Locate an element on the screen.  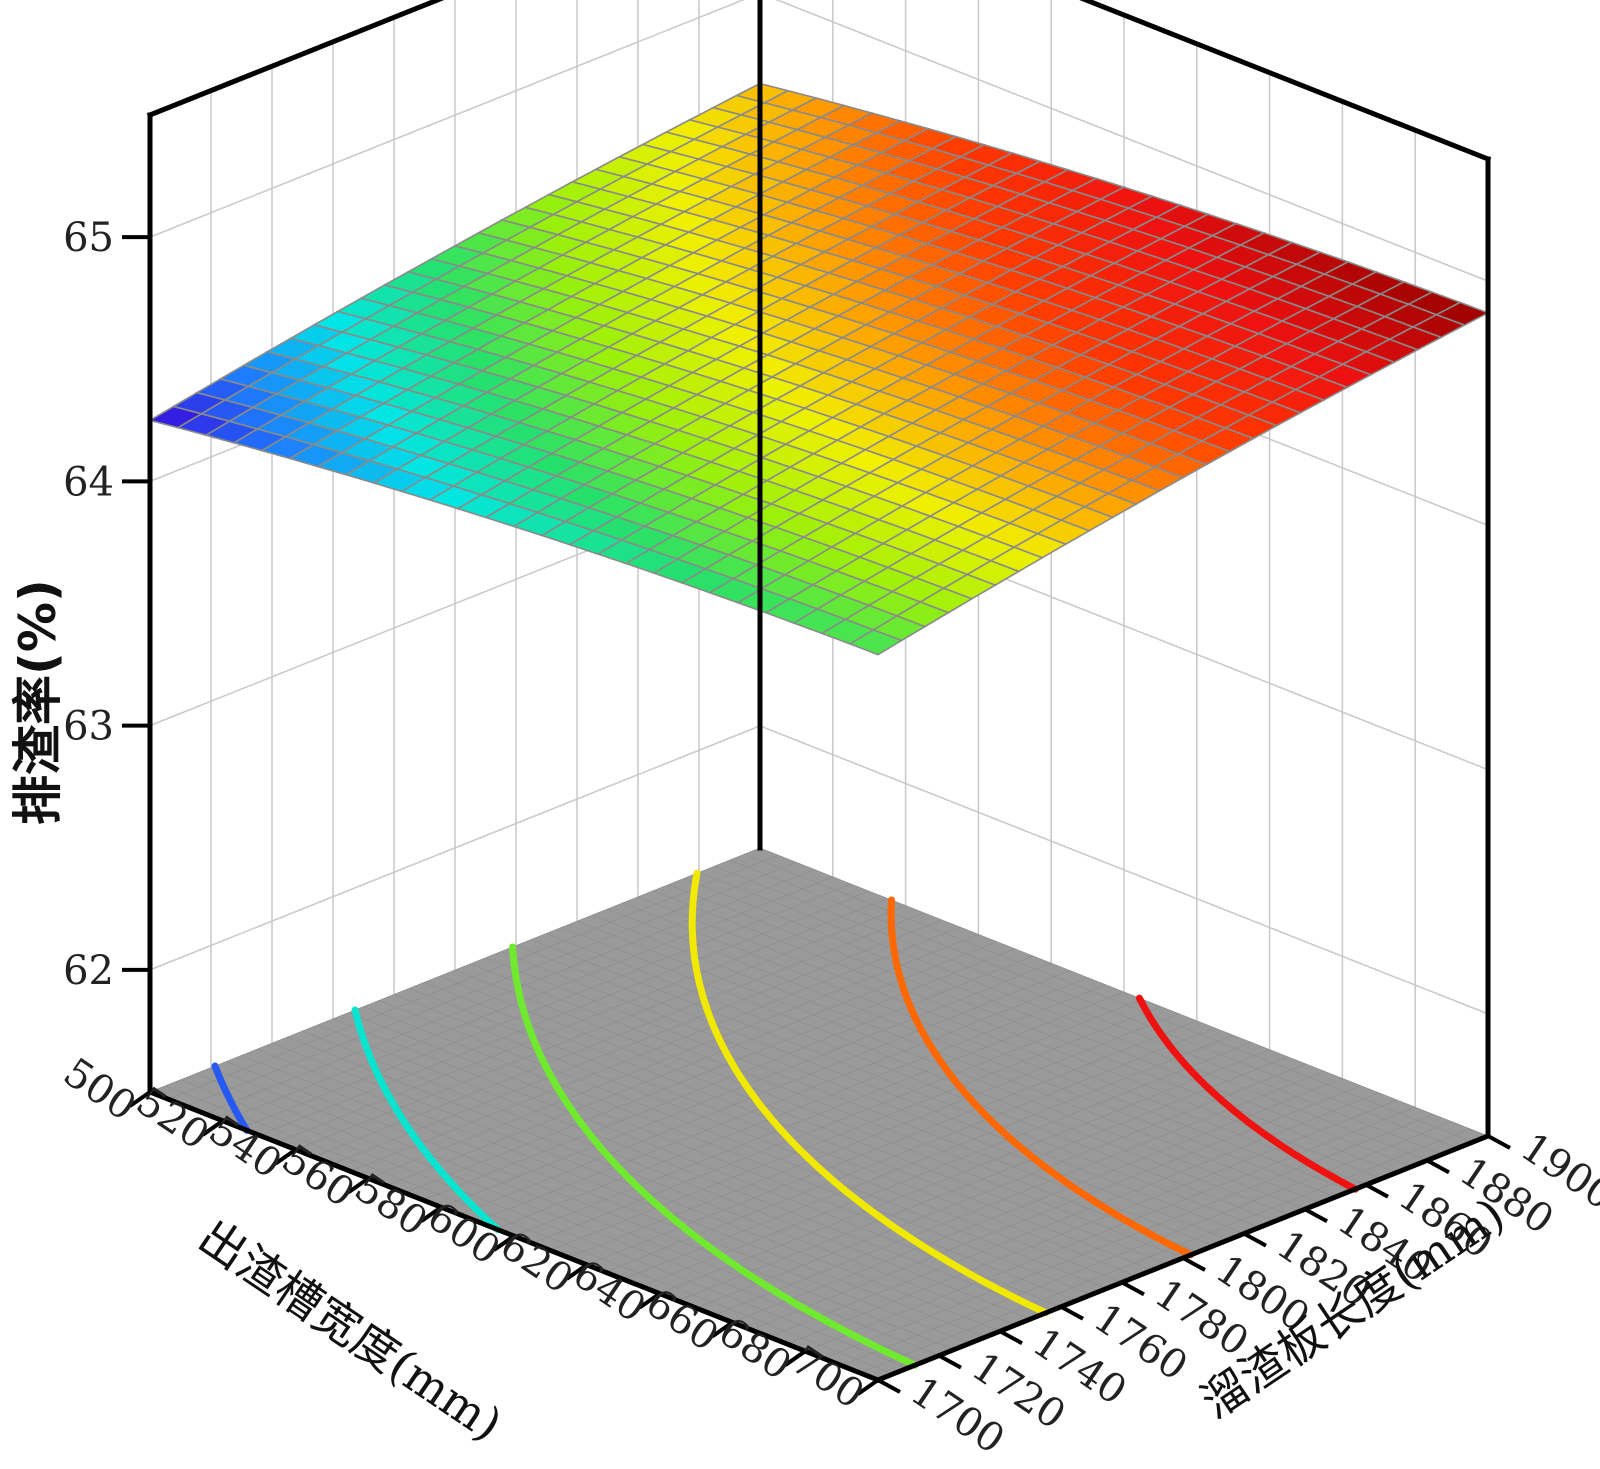
surface-cell is located at coordinates (876, 642).